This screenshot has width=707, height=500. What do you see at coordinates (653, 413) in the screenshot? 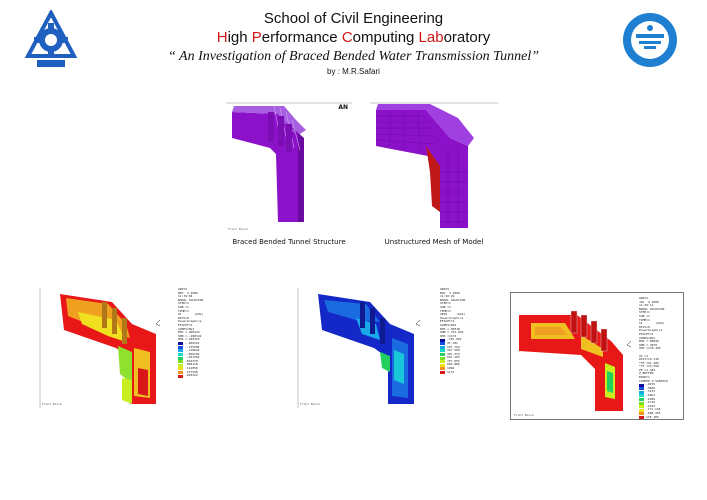
I see `legend-value: -298.455` at bounding box center [653, 413].